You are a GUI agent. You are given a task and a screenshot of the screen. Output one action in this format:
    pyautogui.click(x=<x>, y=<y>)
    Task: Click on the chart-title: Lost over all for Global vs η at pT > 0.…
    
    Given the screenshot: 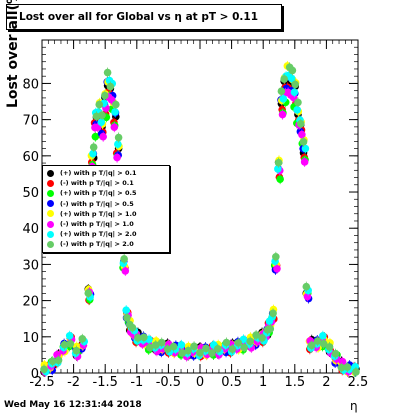 What is the action you would take?
    pyautogui.click(x=139, y=17)
    